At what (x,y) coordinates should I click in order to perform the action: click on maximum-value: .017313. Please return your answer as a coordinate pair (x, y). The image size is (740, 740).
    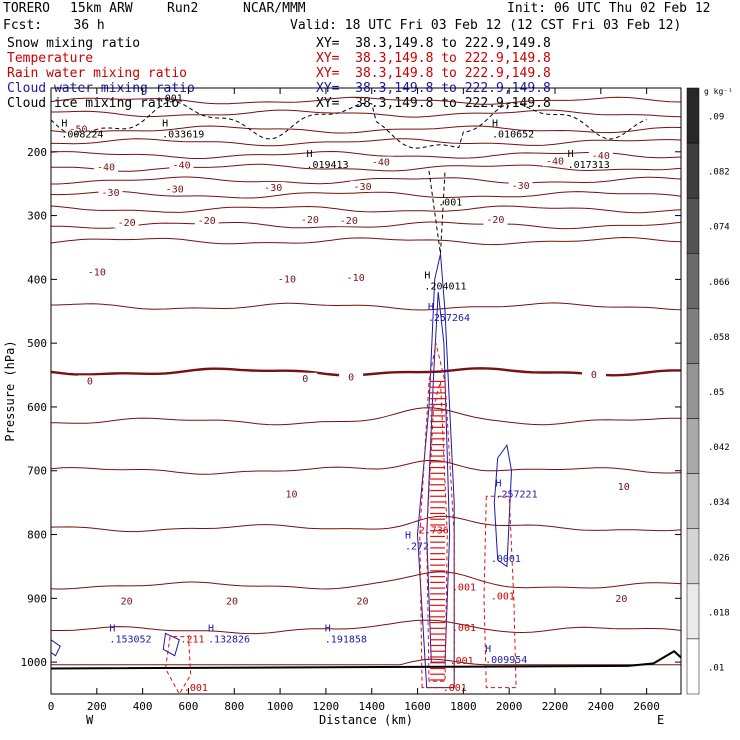
    Looking at the image, I should click on (589, 165).